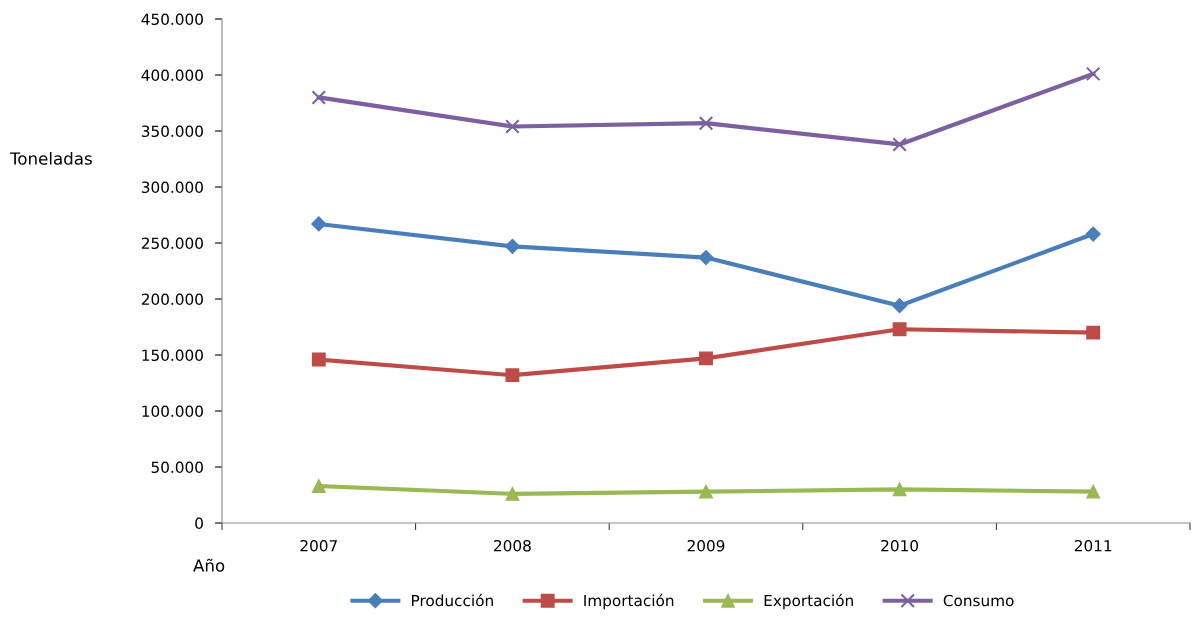  Describe the element at coordinates (1093, 545) in the screenshot. I see `x-tick-label: 2011` at that location.